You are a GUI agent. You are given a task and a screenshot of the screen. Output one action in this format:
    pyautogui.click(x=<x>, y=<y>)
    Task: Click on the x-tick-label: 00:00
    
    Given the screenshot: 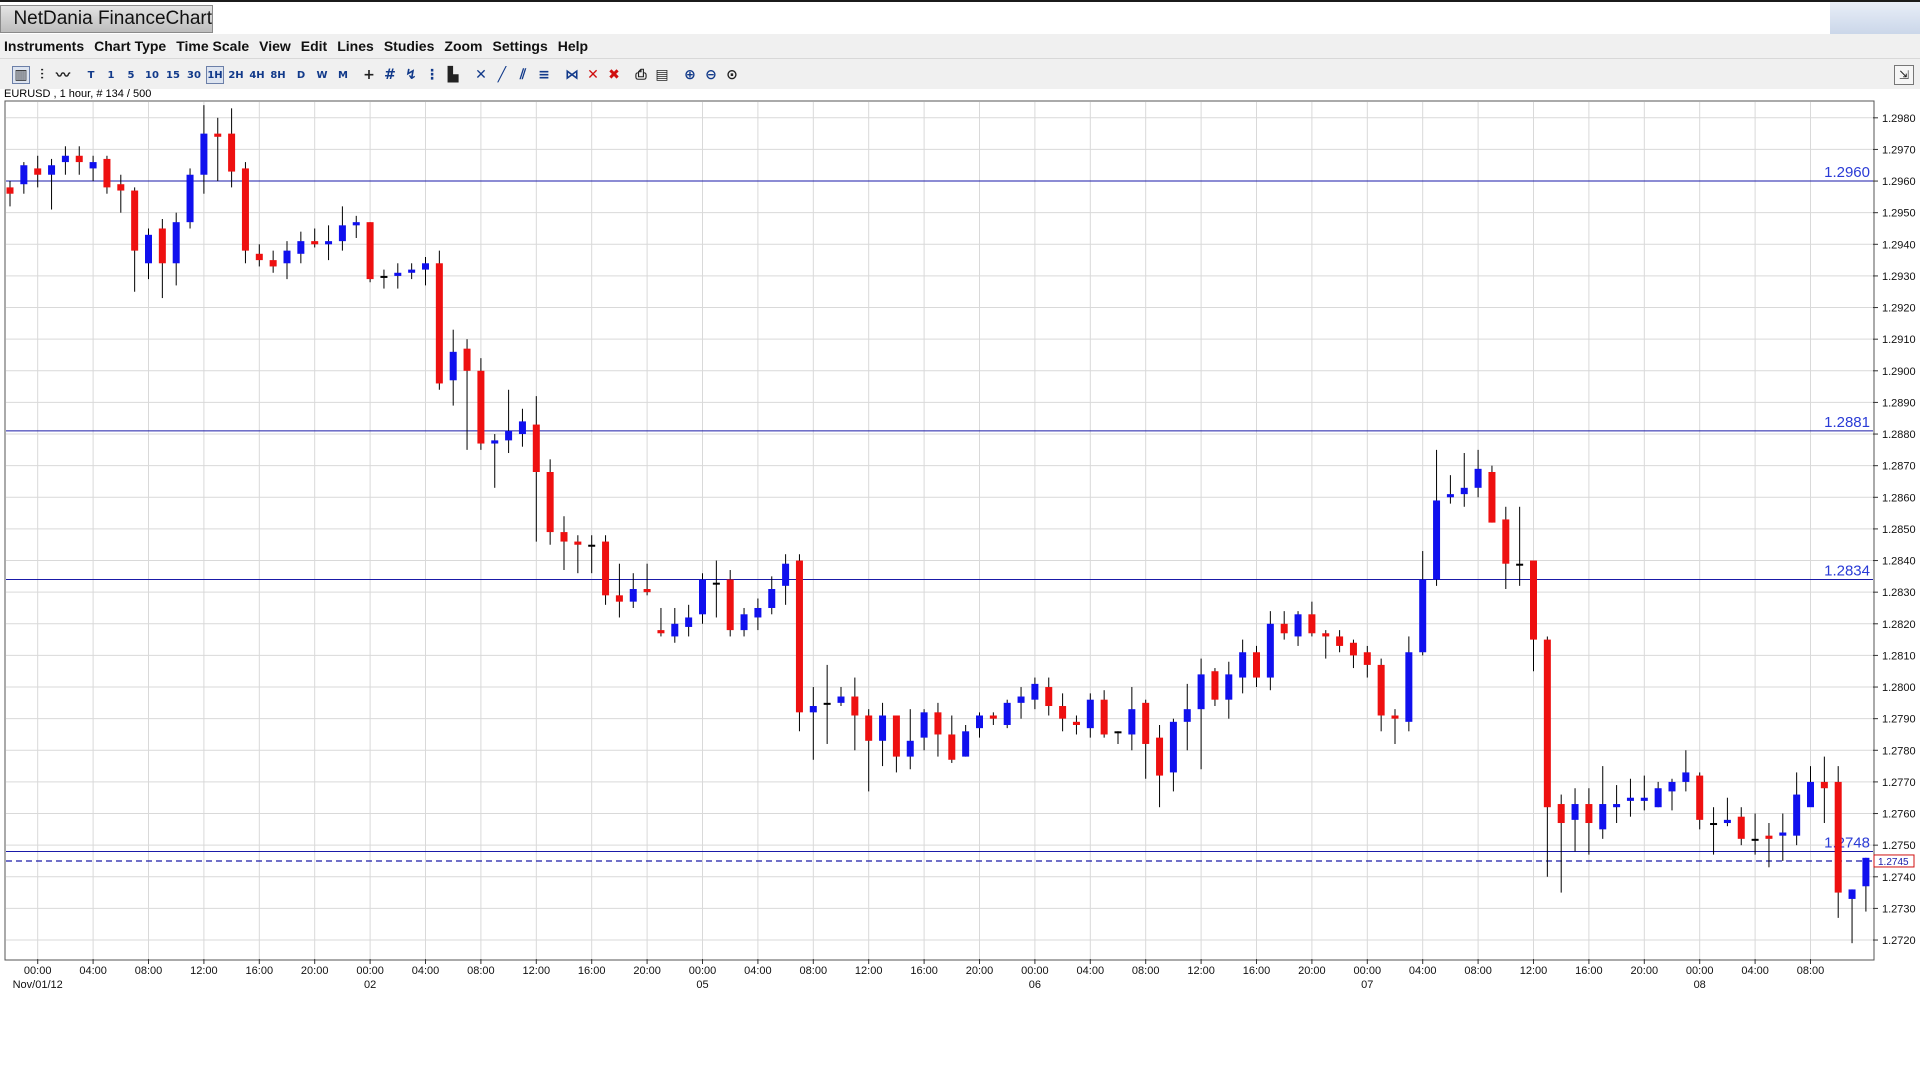 What is the action you would take?
    pyautogui.click(x=370, y=971)
    